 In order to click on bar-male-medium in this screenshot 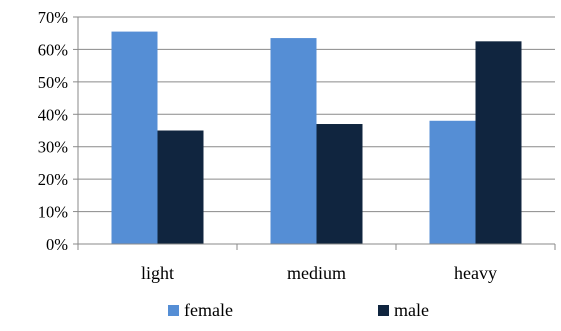, I will do `click(339, 184)`.